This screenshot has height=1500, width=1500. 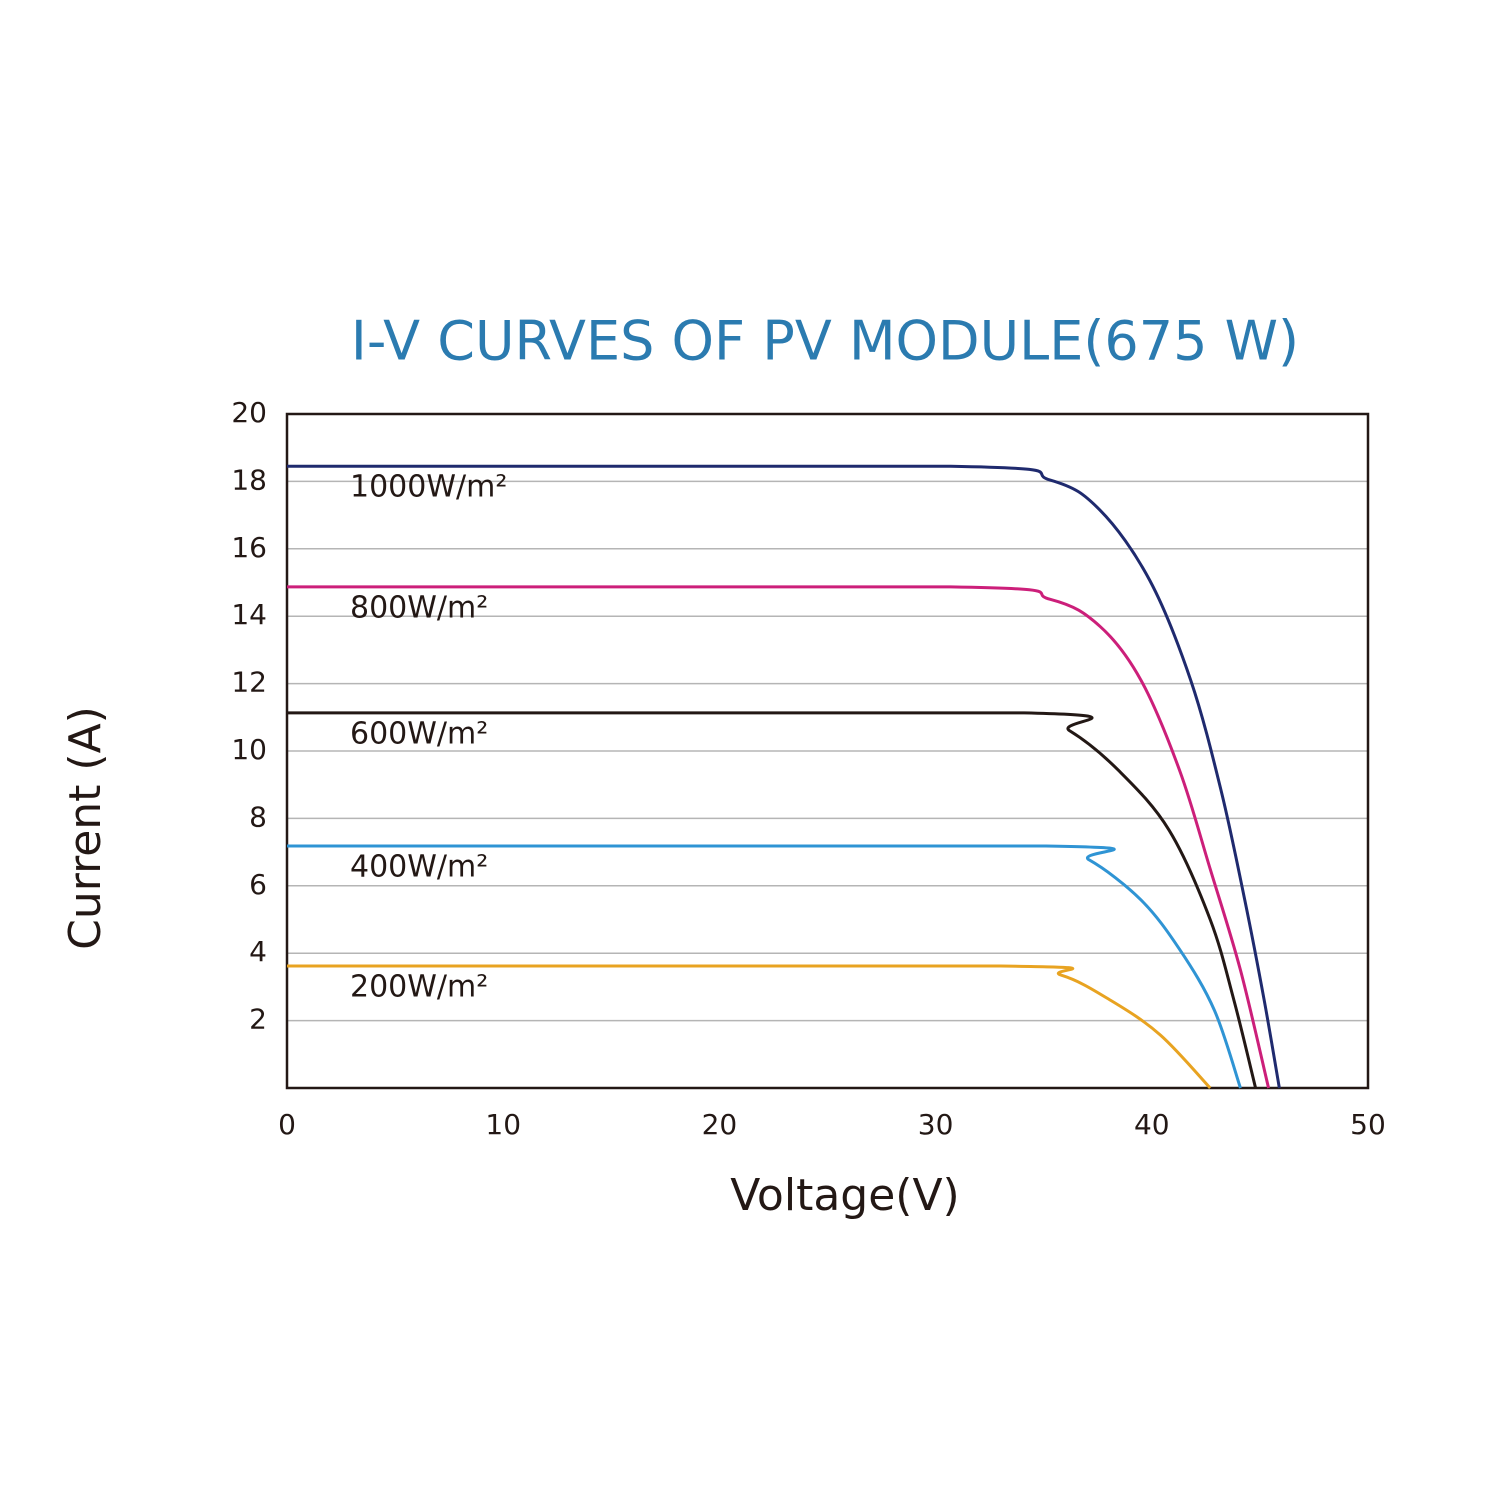 What do you see at coordinates (419, 987) in the screenshot?
I see `curve-label: 200W/m²` at bounding box center [419, 987].